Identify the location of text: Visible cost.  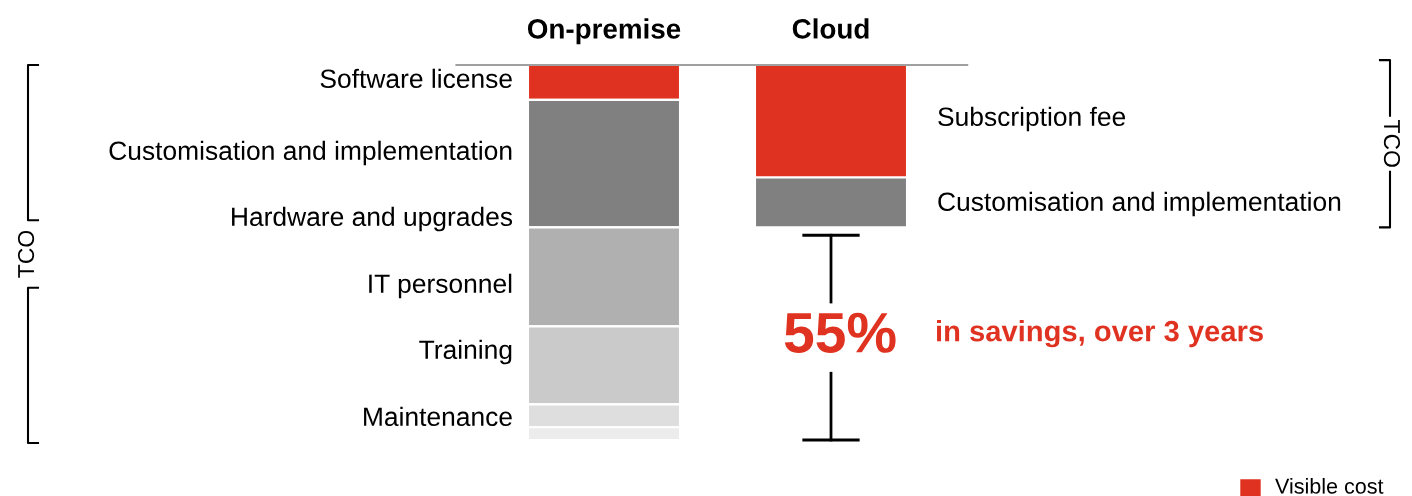
(1329, 485).